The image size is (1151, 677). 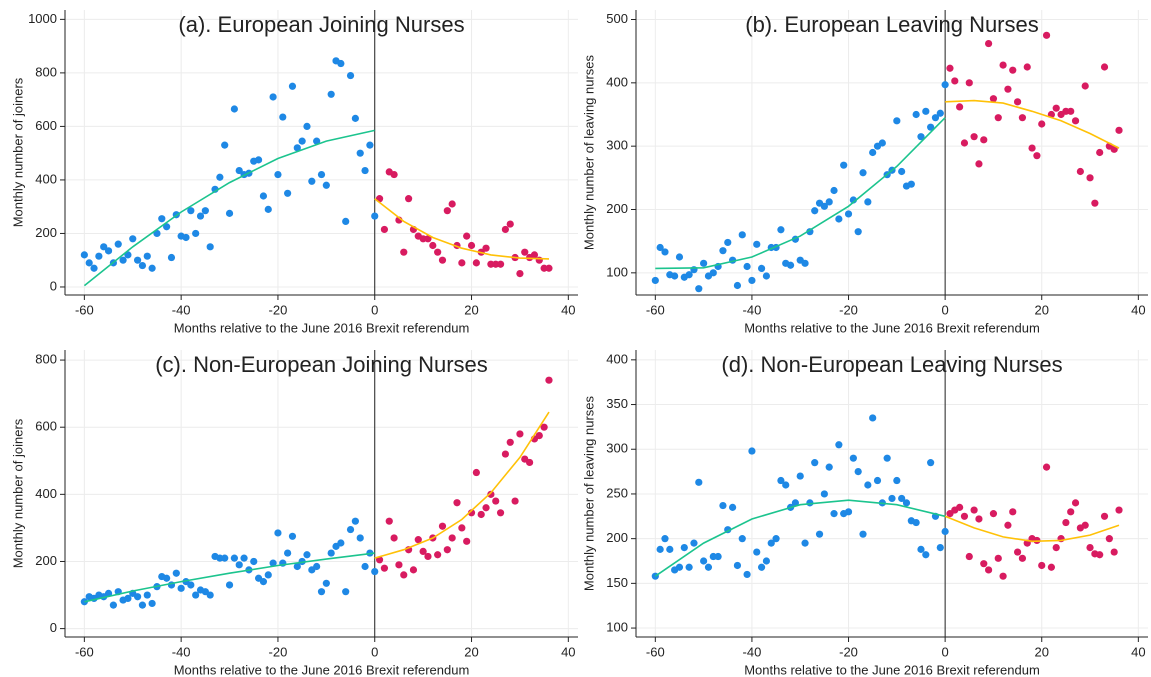 What do you see at coordinates (46, 178) in the screenshot?
I see `y-tick-label: 400` at bounding box center [46, 178].